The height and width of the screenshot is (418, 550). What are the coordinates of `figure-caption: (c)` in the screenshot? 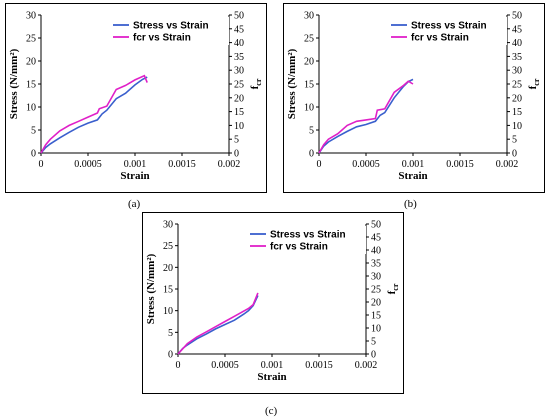 It's located at (271, 411).